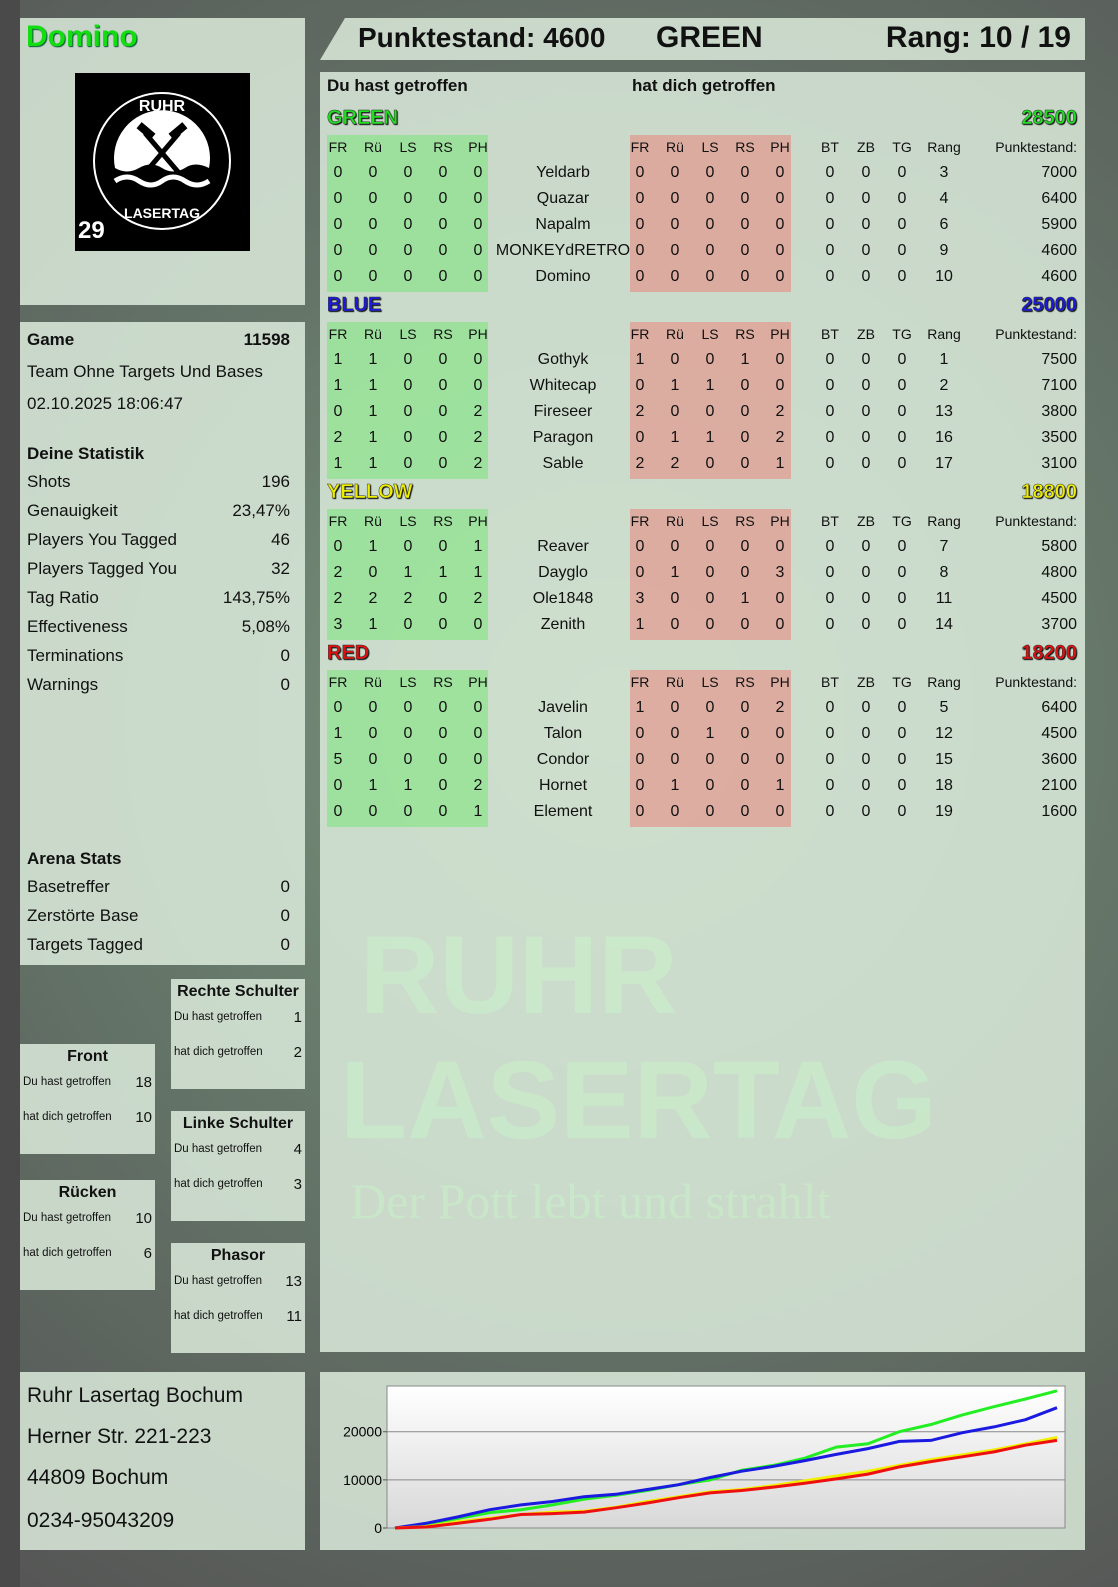 Image resolution: width=1118 pixels, height=1587 pixels. What do you see at coordinates (640, 733) in the screenshot?
I see `hit-you-fr: 0` at bounding box center [640, 733].